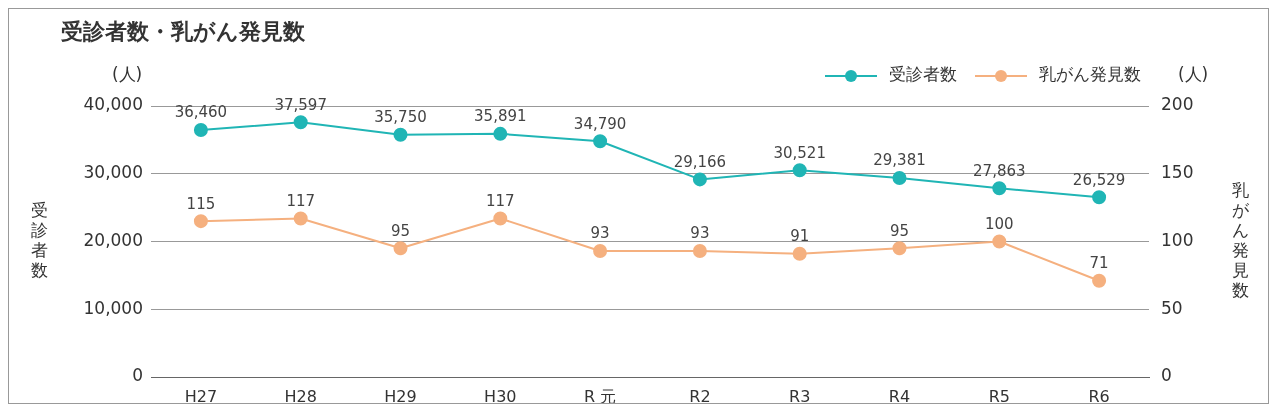  Describe the element at coordinates (201, 112) in the screenshot. I see `data-label: 36,460` at that location.